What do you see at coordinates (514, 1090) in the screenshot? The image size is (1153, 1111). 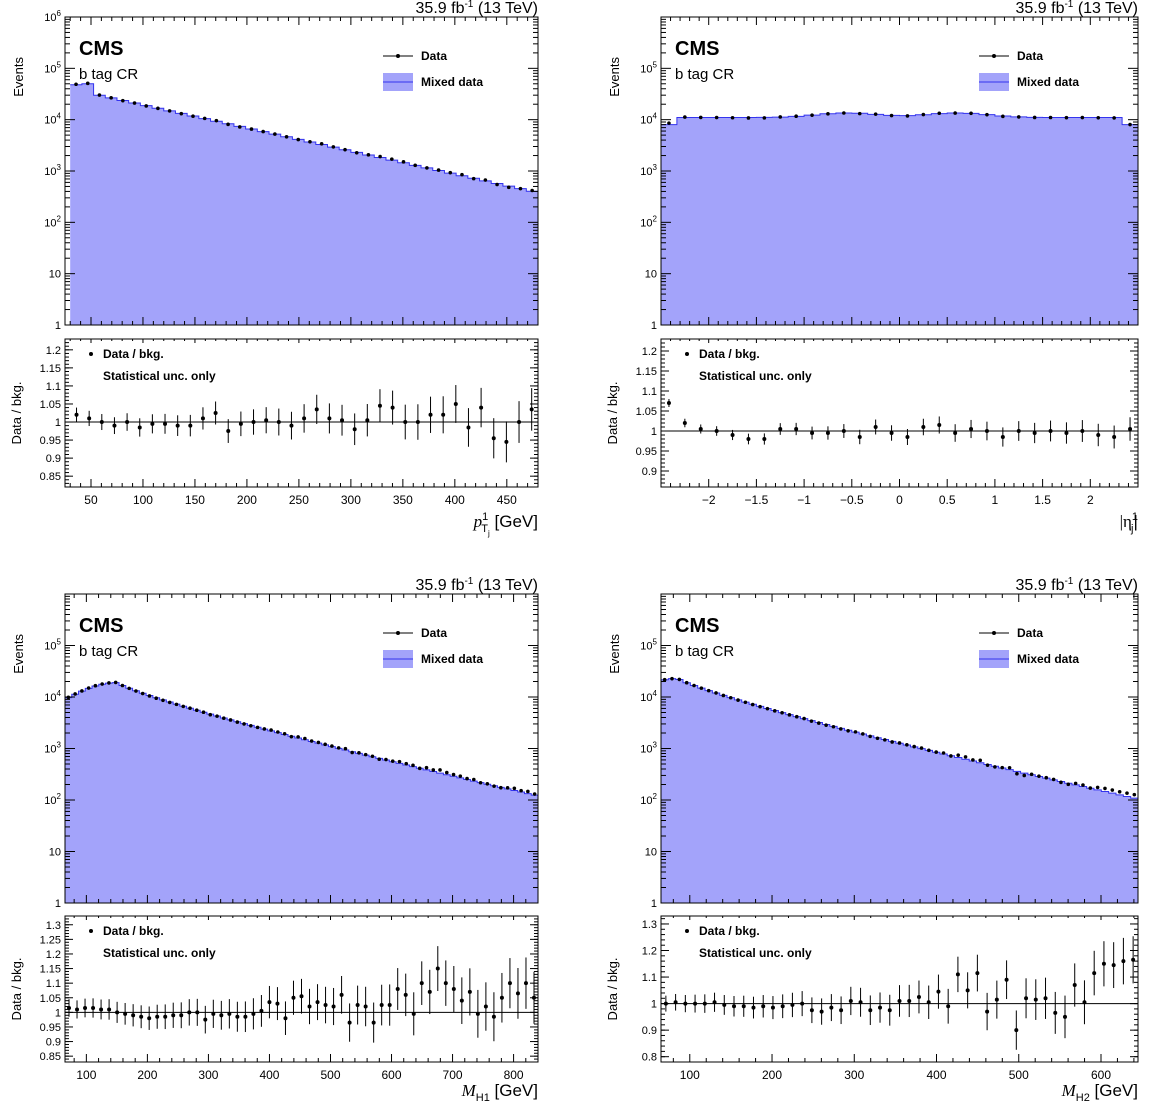 I see `x-axis-unit: [GeV]` at bounding box center [514, 1090].